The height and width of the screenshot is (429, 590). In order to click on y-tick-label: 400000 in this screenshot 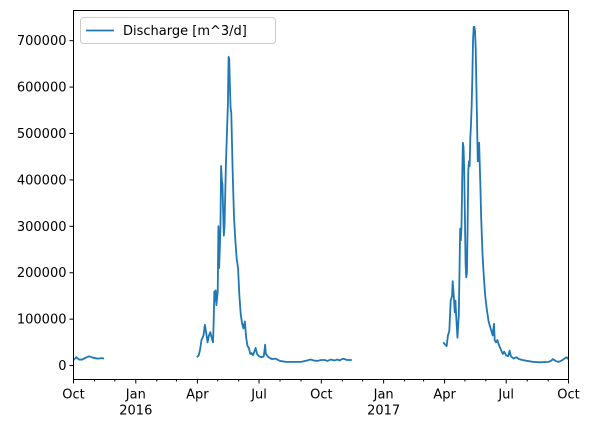, I will do `click(42, 180)`.